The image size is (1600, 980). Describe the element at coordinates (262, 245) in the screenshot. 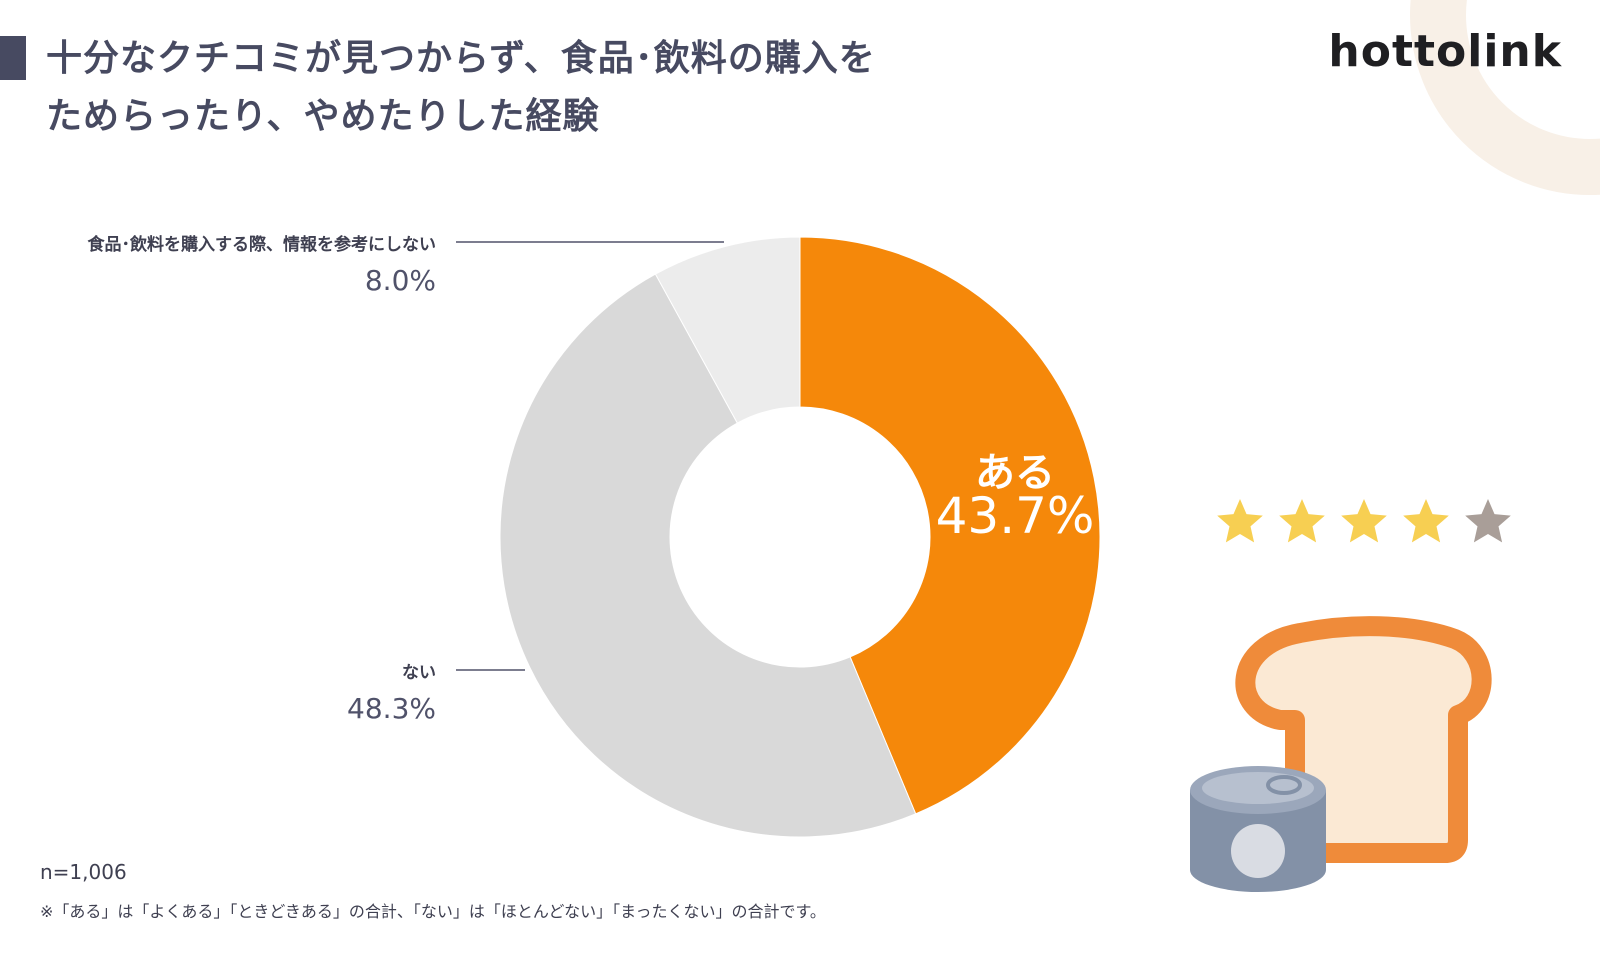

I see `slice-label-no-reference: 食品･飲料を購入する際、情報を参考にしない` at that location.